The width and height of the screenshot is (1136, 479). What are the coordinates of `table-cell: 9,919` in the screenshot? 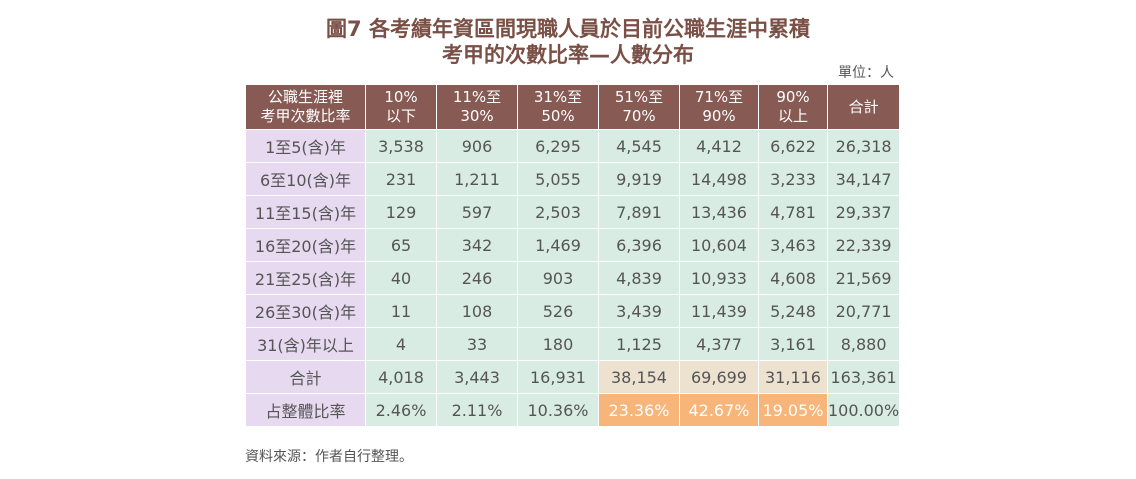 It's located at (639, 179).